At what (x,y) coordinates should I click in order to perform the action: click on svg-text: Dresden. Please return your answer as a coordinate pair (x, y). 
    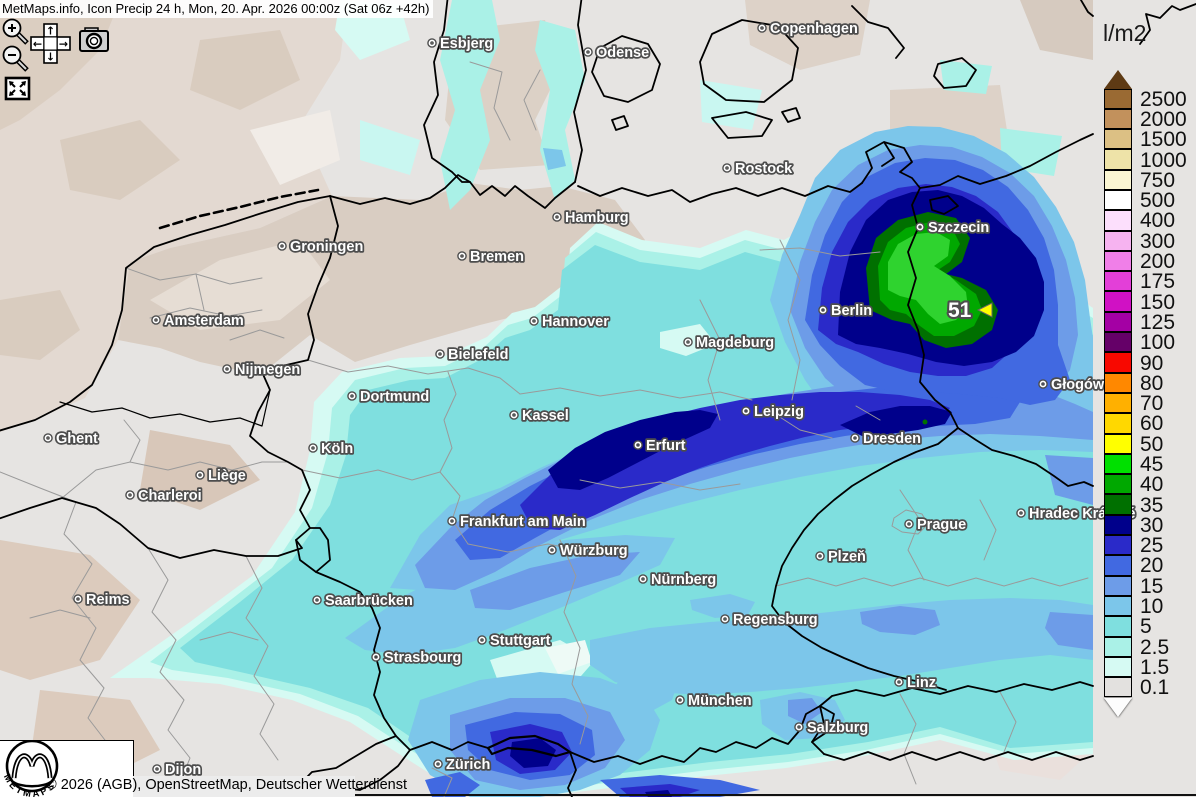
    Looking at the image, I should click on (892, 439).